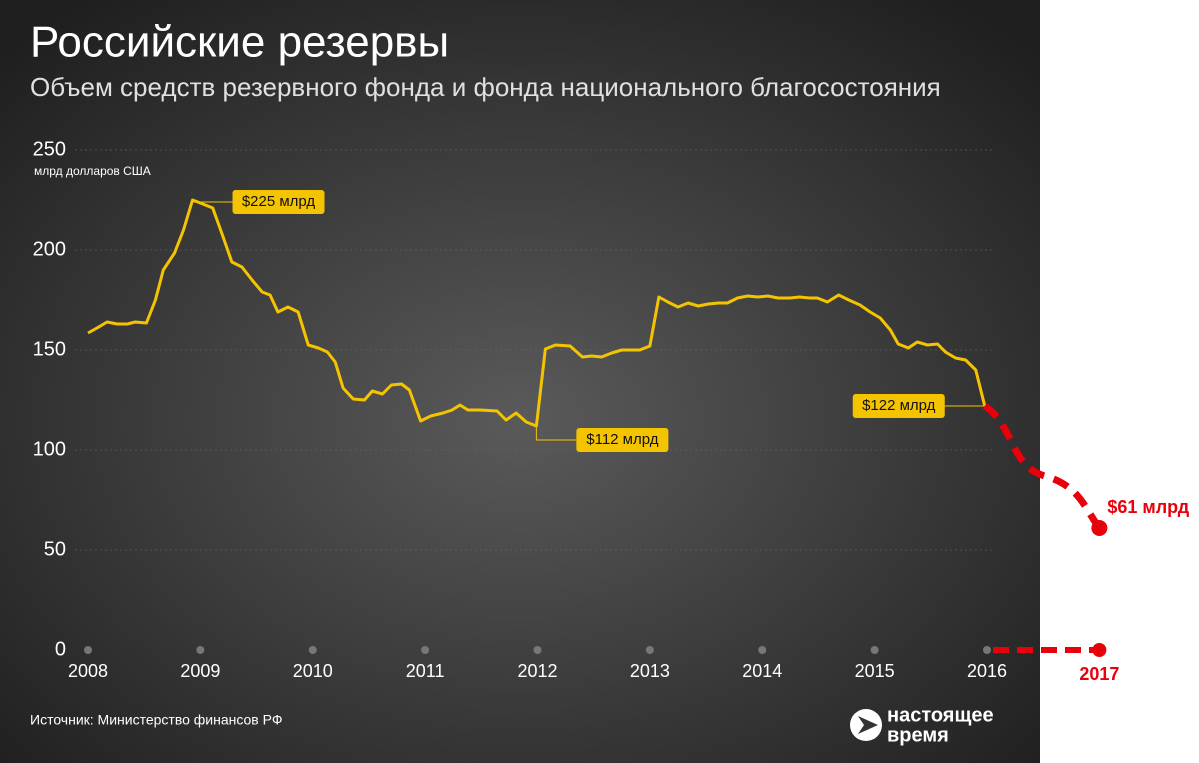 Image resolution: width=1199 pixels, height=763 pixels. I want to click on projection-tick-label: 2017, so click(1099, 674).